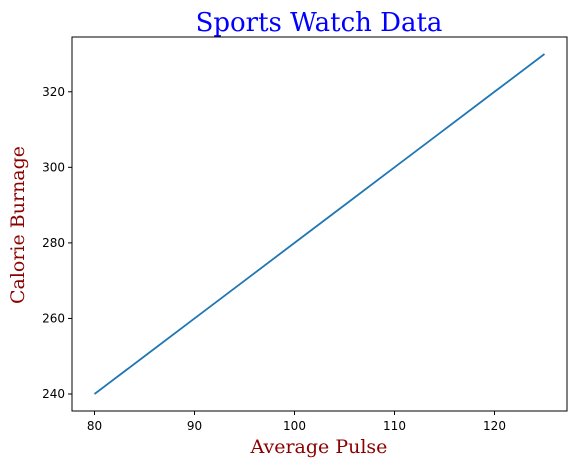 This screenshot has width=576, height=467. I want to click on y-tick-label: 240, so click(53, 394).